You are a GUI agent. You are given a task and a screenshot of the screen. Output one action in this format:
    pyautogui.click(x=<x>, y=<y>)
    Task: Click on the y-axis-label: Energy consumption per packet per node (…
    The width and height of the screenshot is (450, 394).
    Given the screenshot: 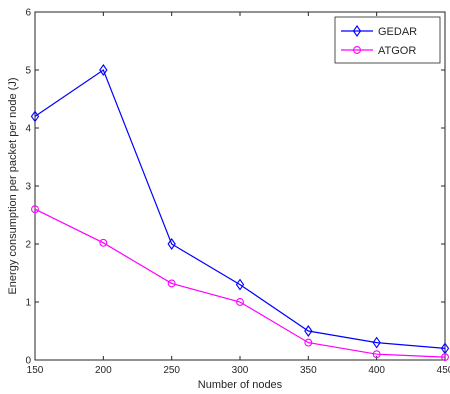 What is the action you would take?
    pyautogui.click(x=13, y=185)
    